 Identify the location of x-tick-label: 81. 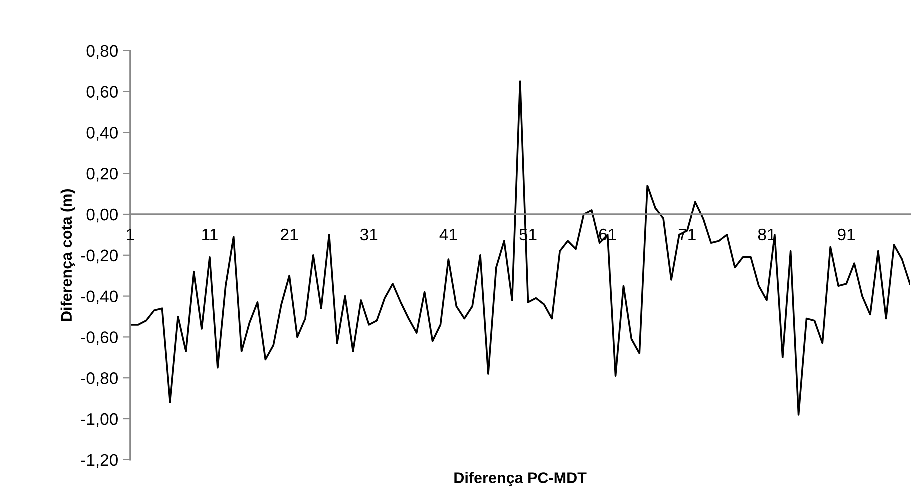
(767, 234).